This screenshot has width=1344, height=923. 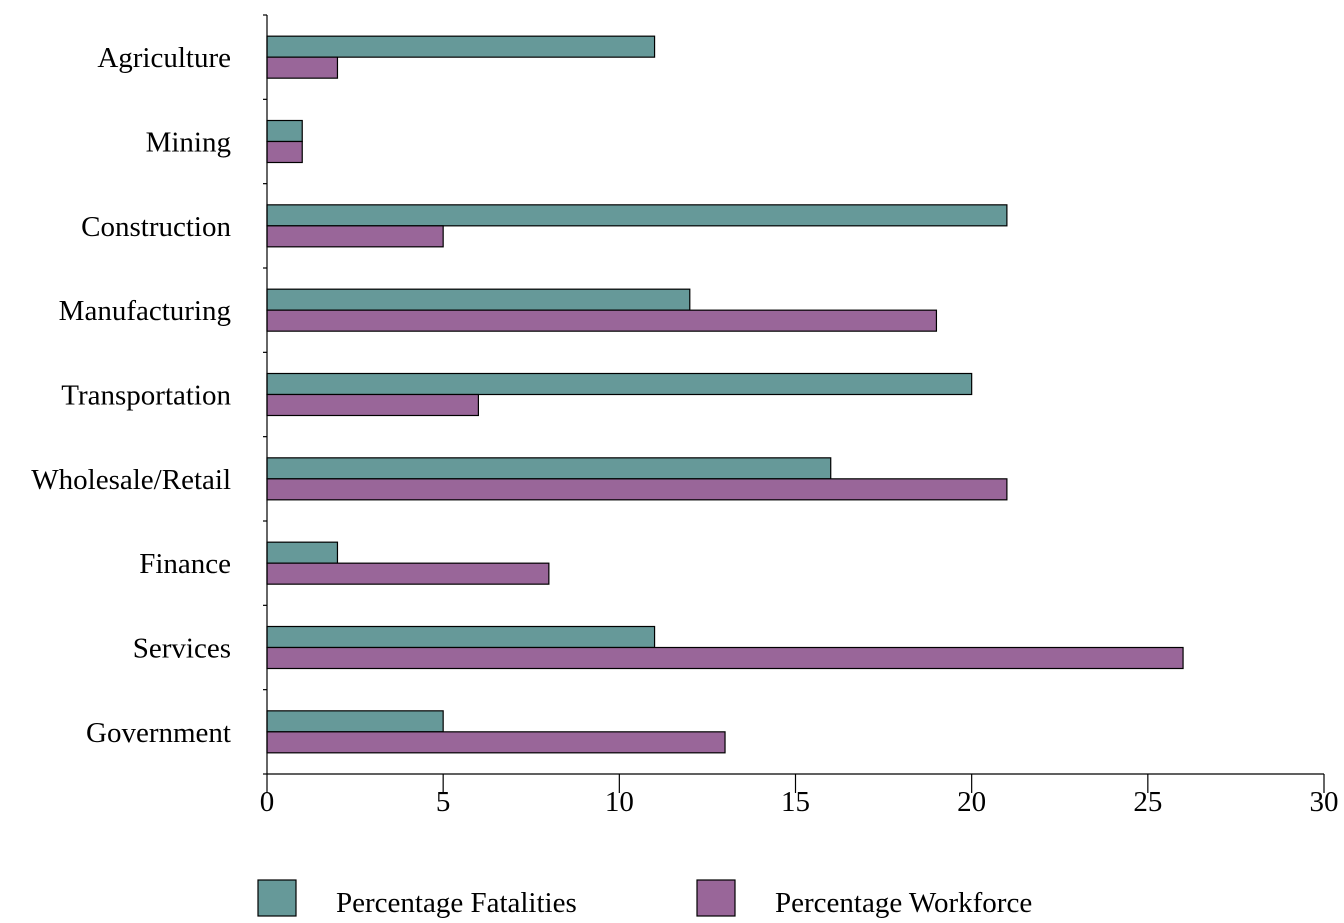 I want to click on x-tick-label: 20, so click(x=971, y=802).